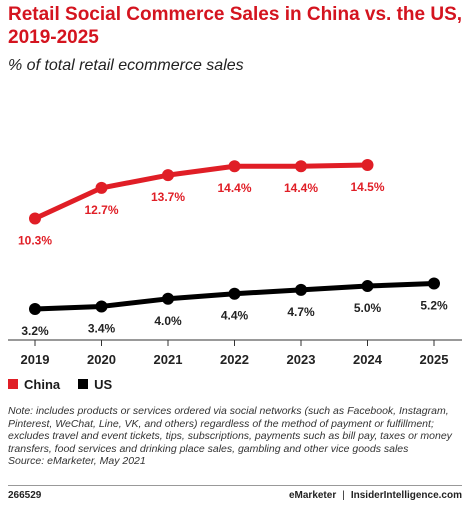 The image size is (470, 507). I want to click on data-point-us-2019, so click(35, 309).